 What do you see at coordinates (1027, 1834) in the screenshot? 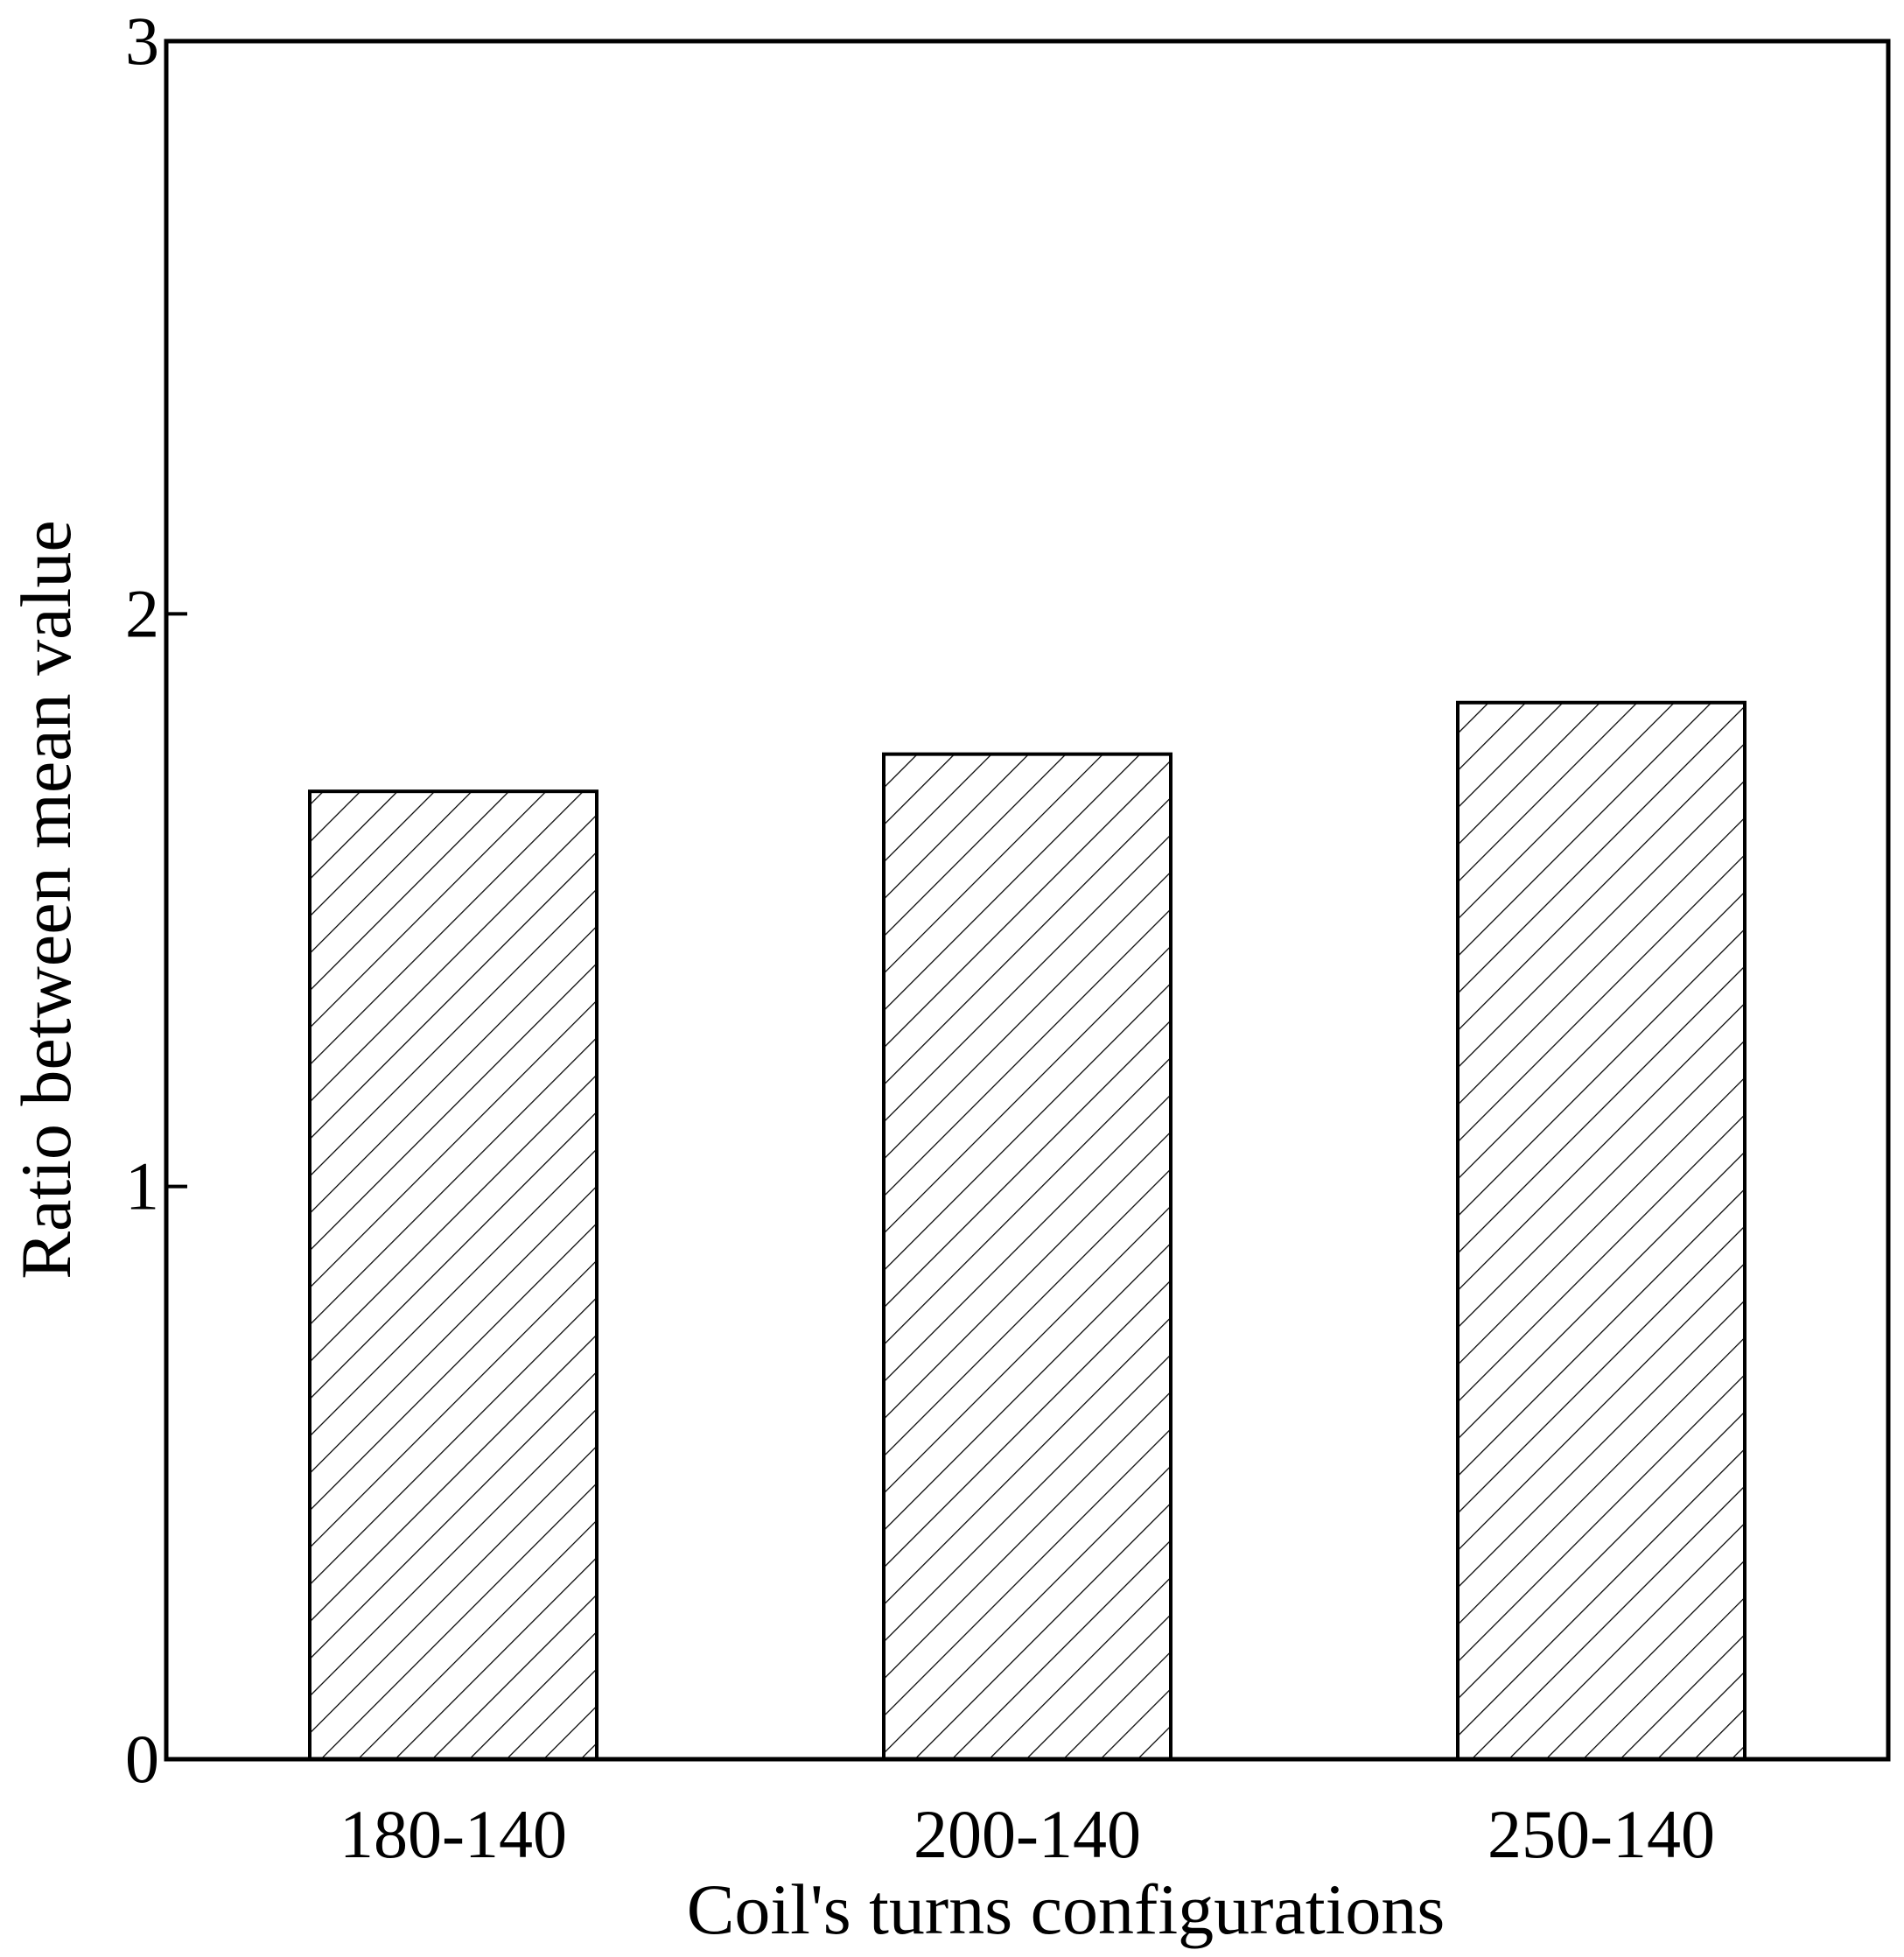
I see `x-tick-label: 200-140` at bounding box center [1027, 1834].